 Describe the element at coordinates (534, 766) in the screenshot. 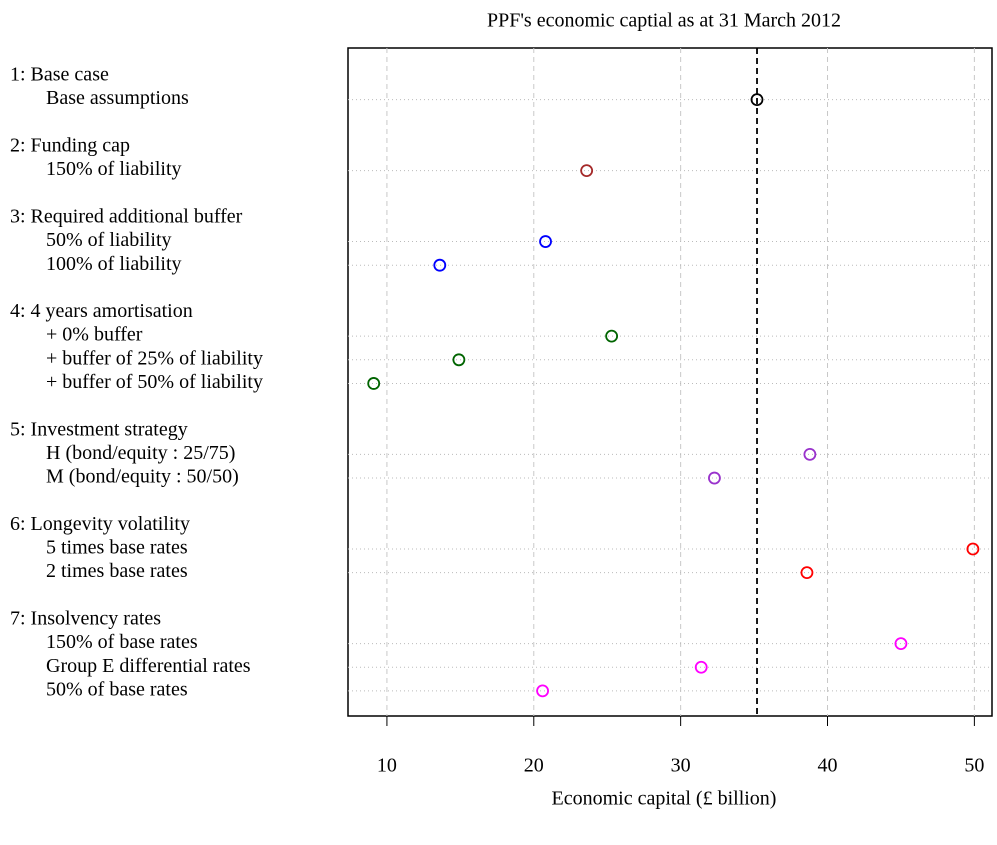

I see `x-tick-label: 20` at that location.